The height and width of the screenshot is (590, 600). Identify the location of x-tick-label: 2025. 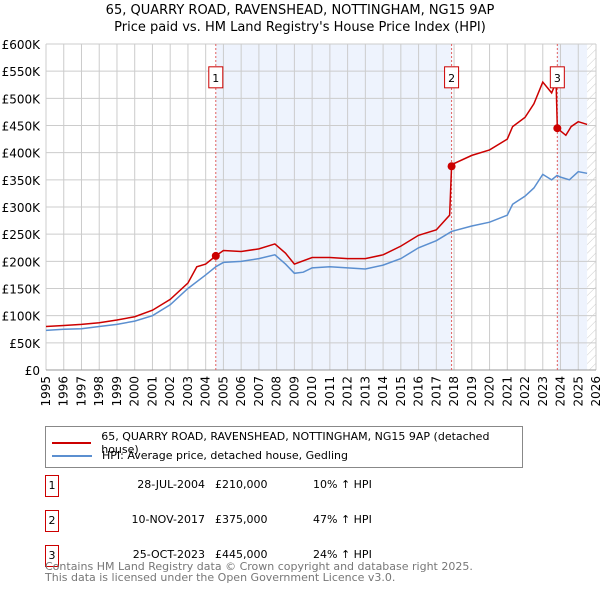
(578, 391).